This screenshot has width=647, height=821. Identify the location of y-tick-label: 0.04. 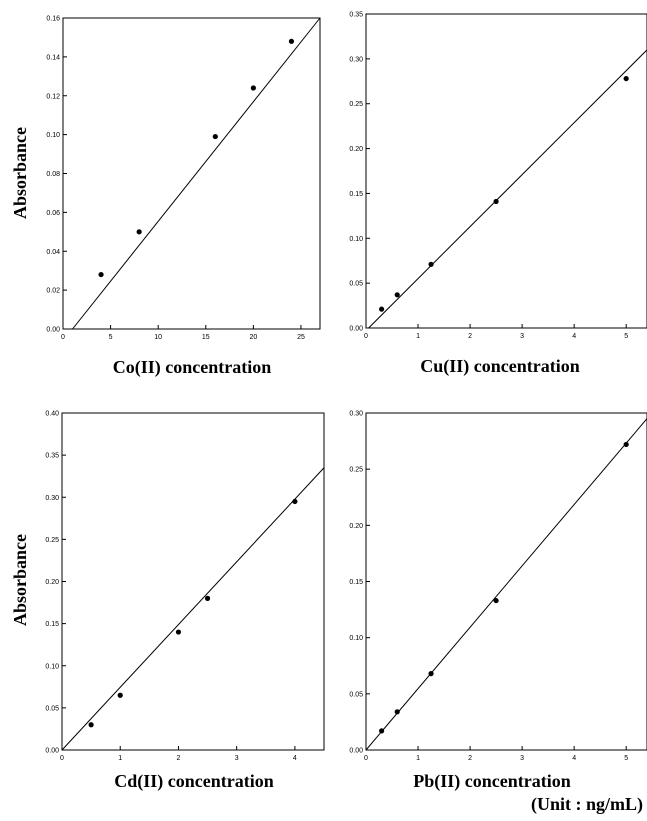
(53, 252).